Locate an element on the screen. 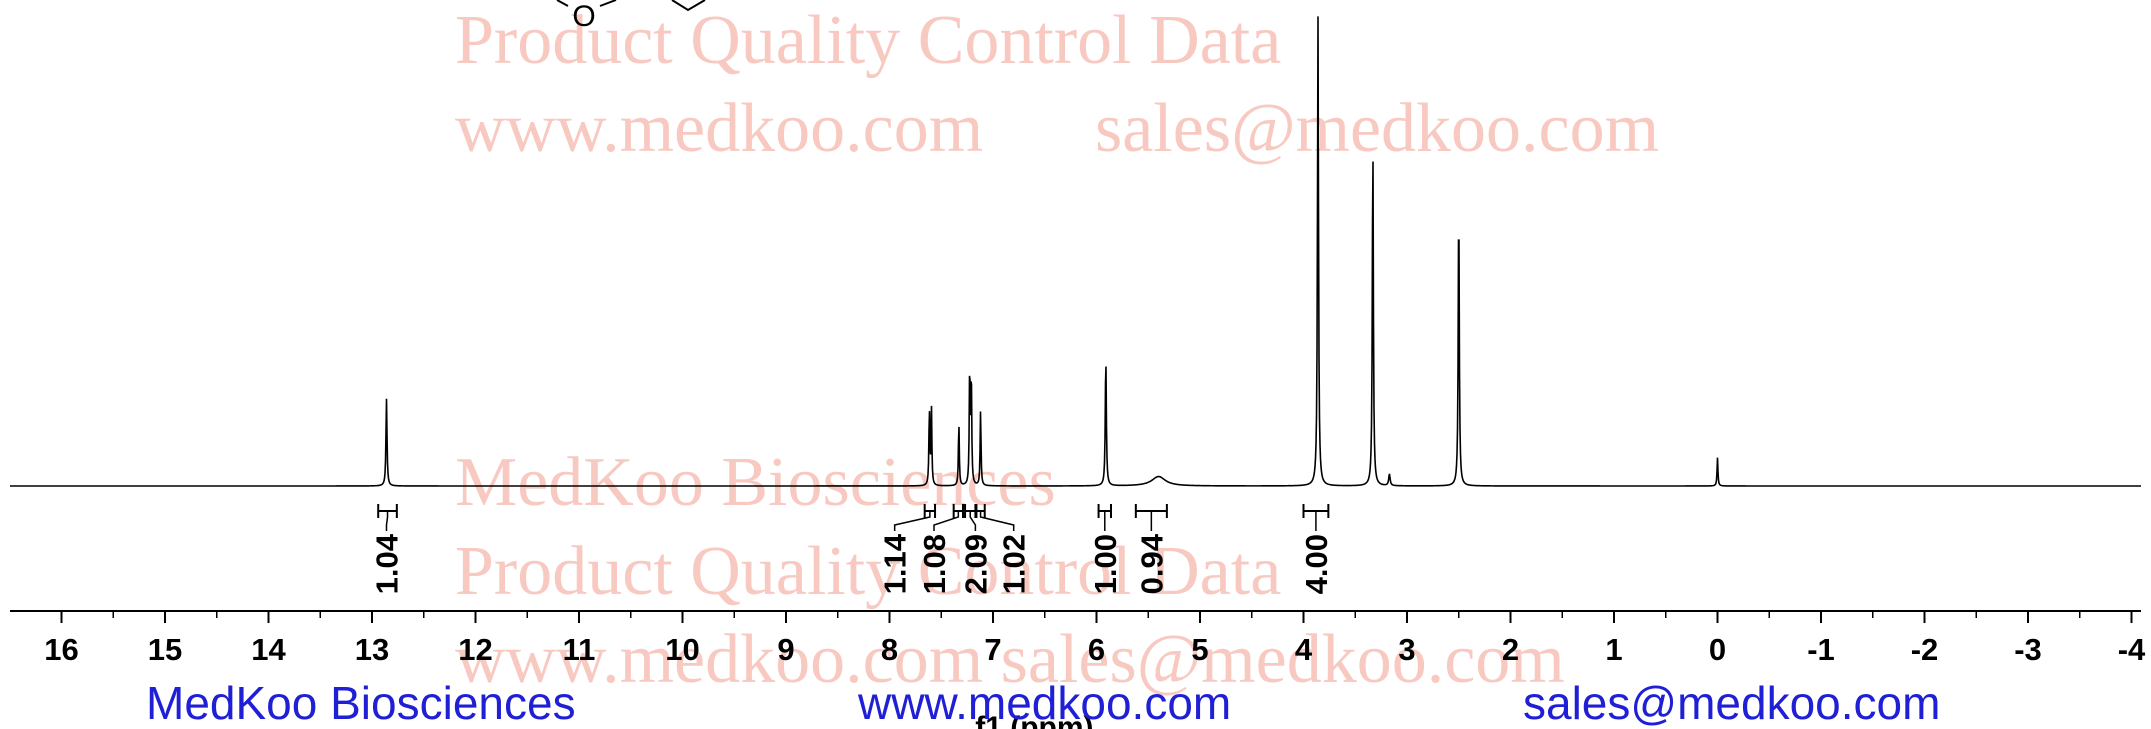 This screenshot has height=729, width=2151. watermark-line-1: Product Quality Control Data is located at coordinates (868, 40).